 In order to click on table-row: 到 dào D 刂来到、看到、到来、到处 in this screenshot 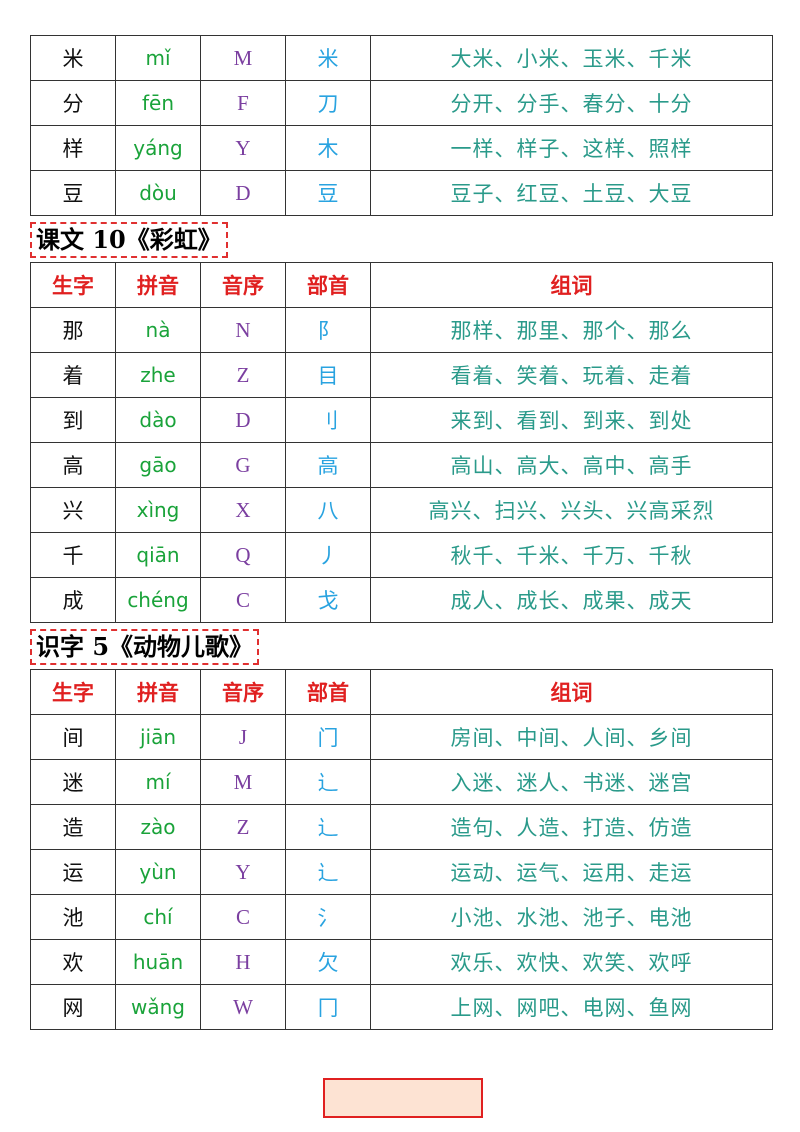, I will do `click(401, 420)`.